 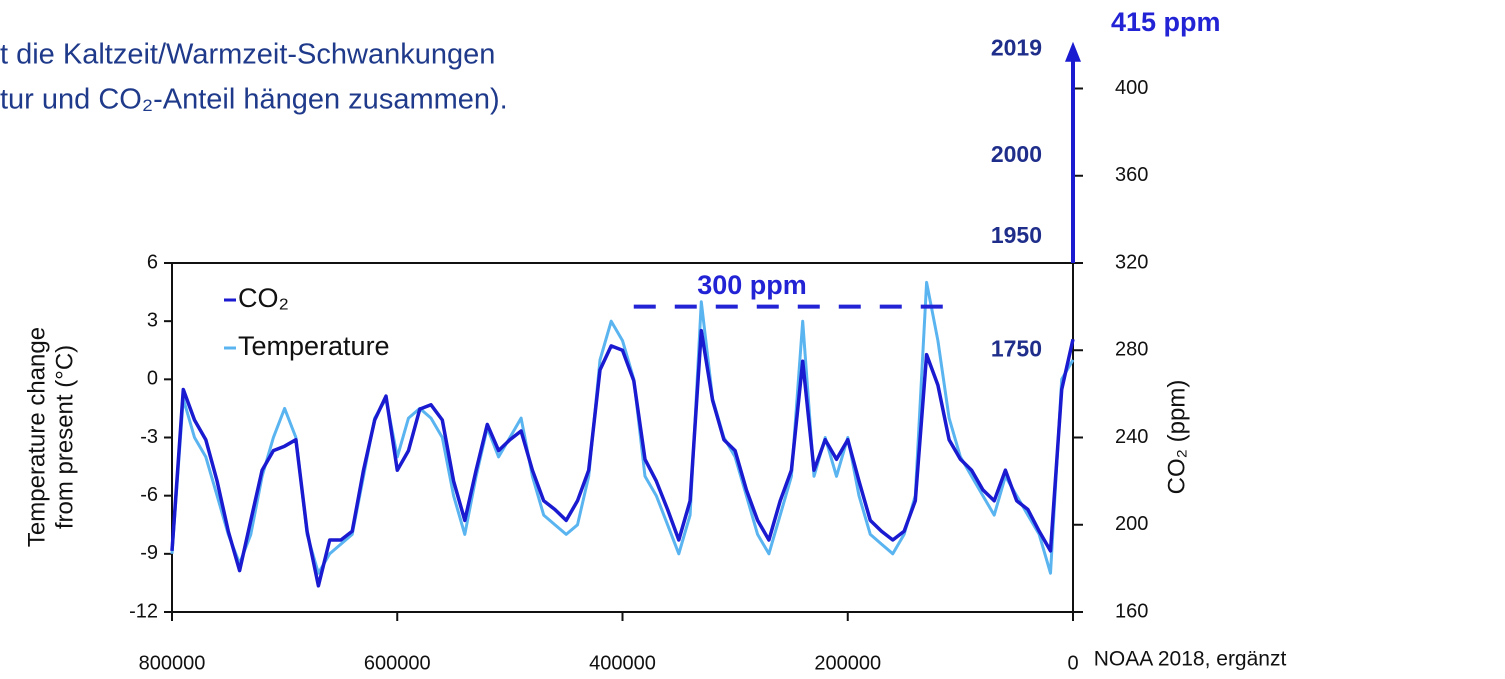 What do you see at coordinates (1131, 611) in the screenshot?
I see `y2-tick-label: 160` at bounding box center [1131, 611].